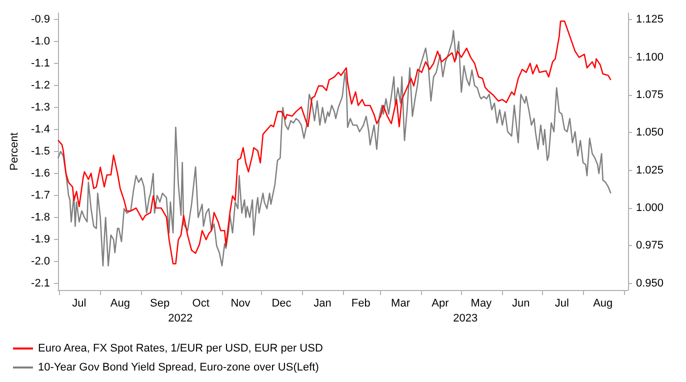 This screenshot has height=382, width=686. What do you see at coordinates (40, 217) in the screenshot?
I see `y-tick-label: -1.8` at bounding box center [40, 217].